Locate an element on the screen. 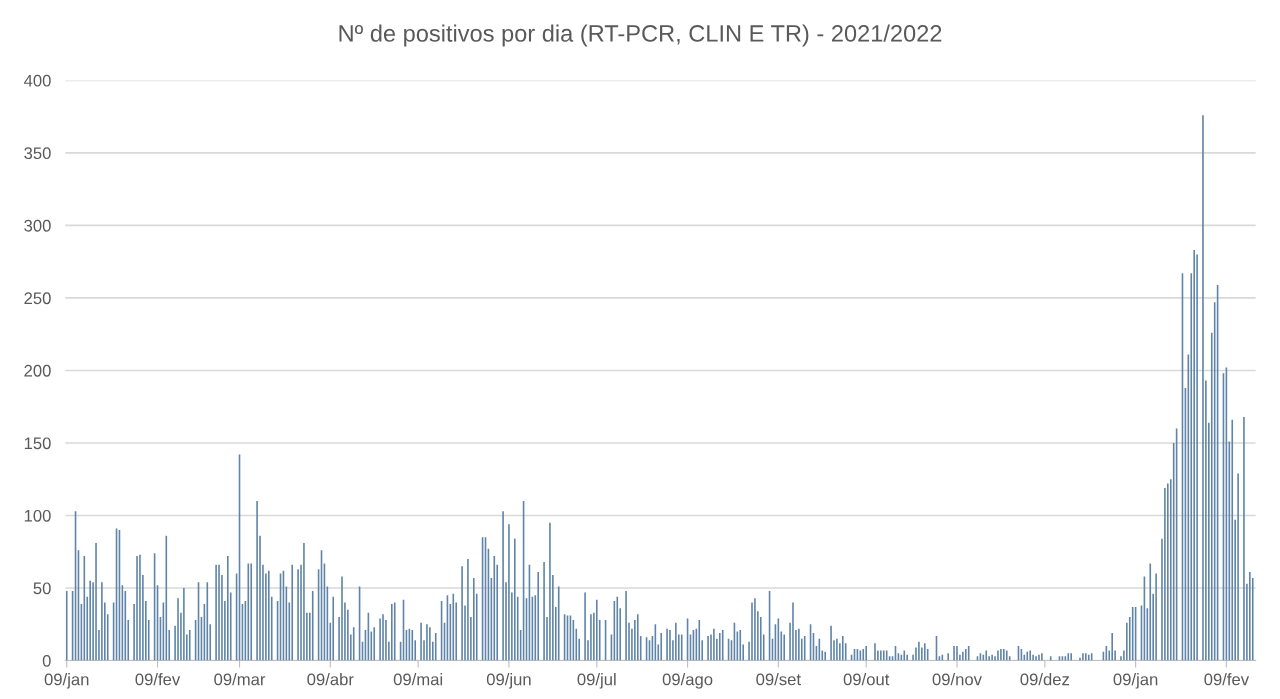 This screenshot has height=699, width=1280. y-tick-label: 250 is located at coordinates (37, 298).